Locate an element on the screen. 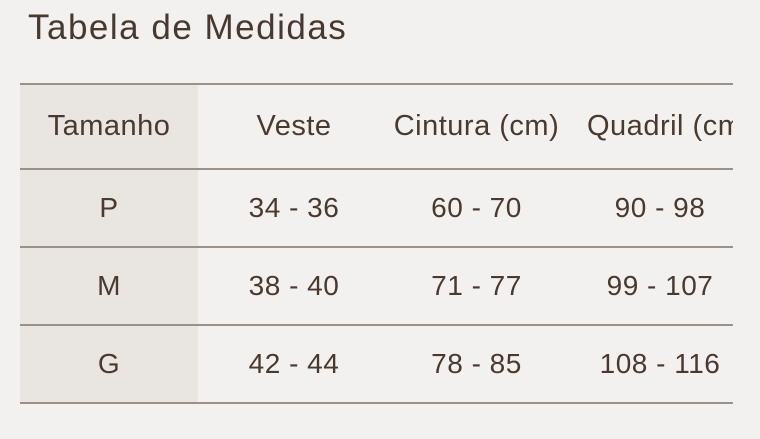 The width and height of the screenshot is (760, 439). column-header-quadril: Quadril (cm) is located at coordinates (648, 127).